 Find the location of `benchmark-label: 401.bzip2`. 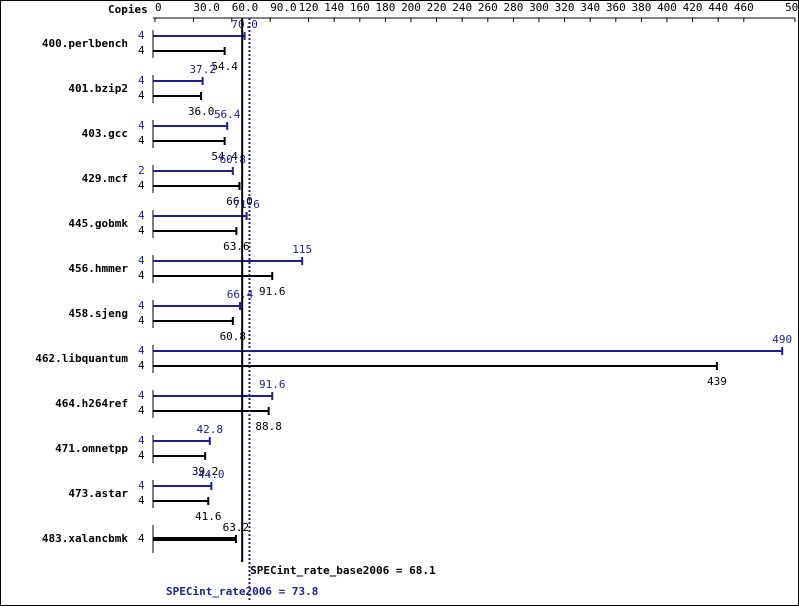

benchmark-label: 401.bzip2 is located at coordinates (98, 88).